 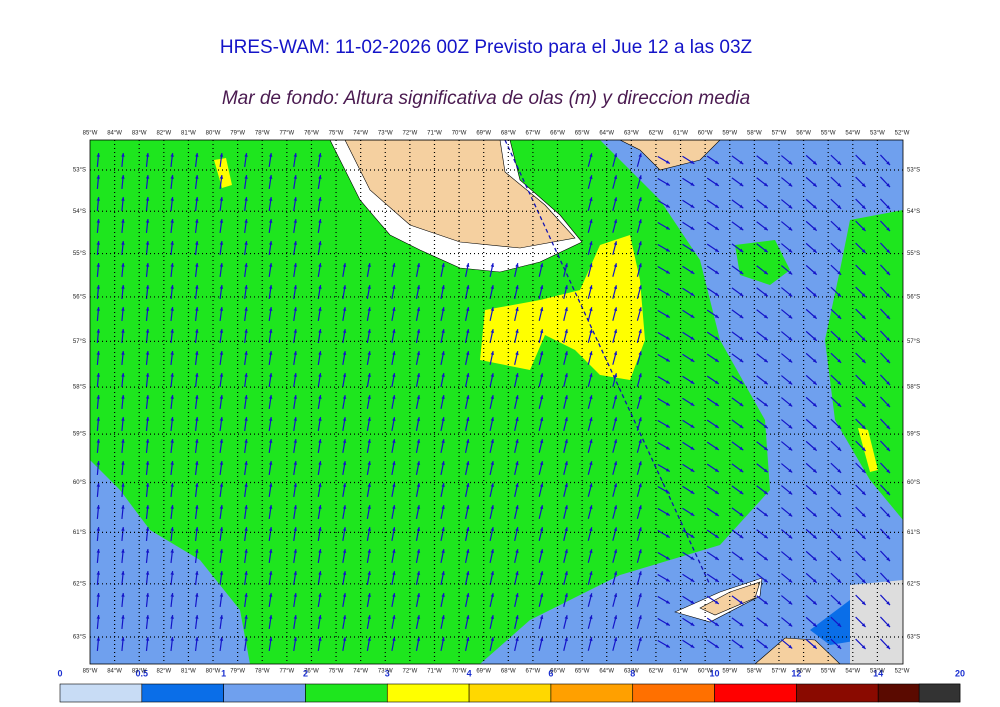 I want to click on lat-label-right: 56°S, so click(x=913, y=297).